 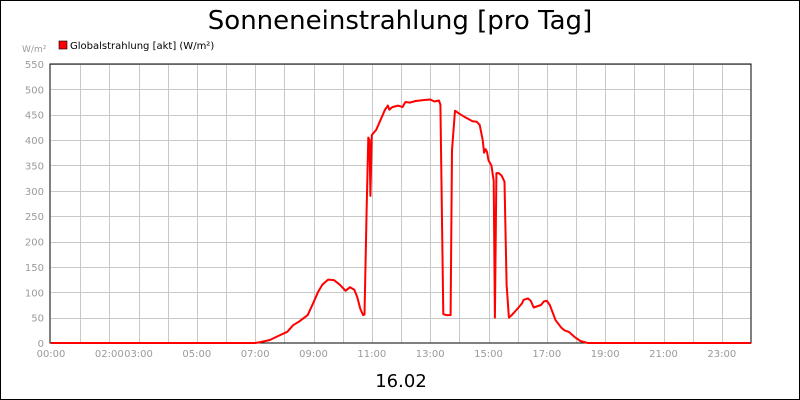 What do you see at coordinates (34, 90) in the screenshot?
I see `y-tick-label: 500` at bounding box center [34, 90].